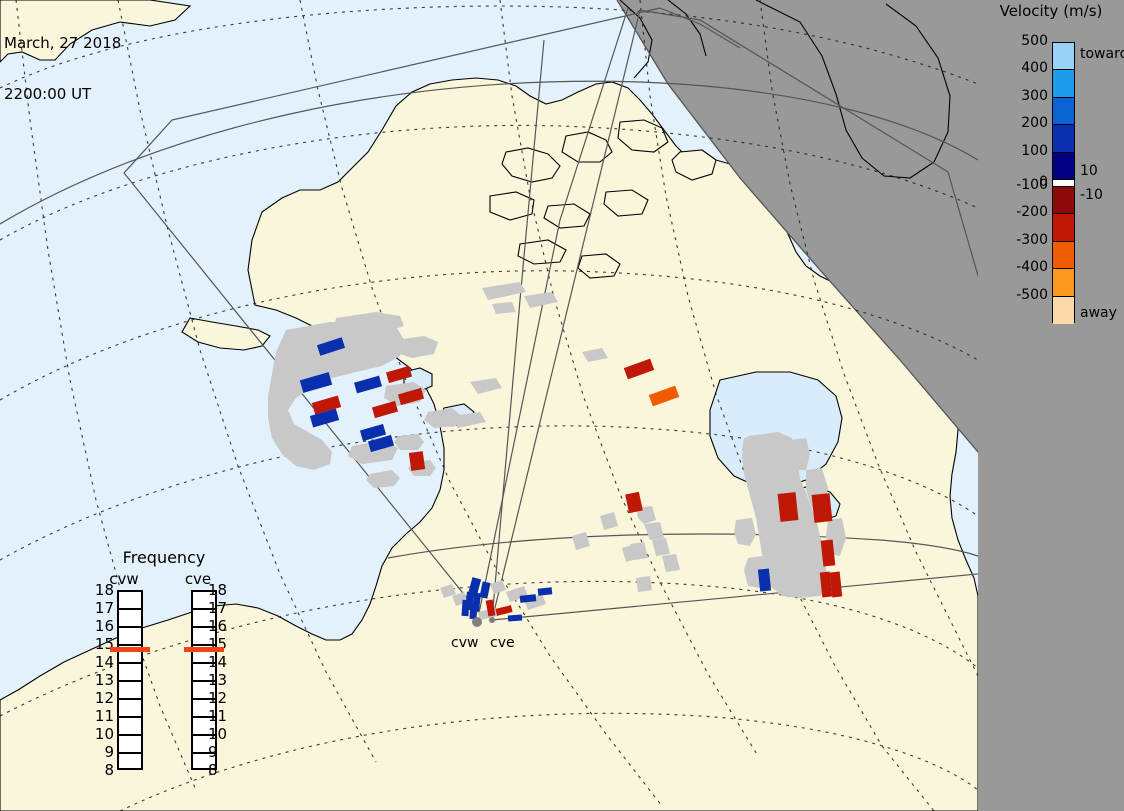 Image resolution: width=1124 pixels, height=811 pixels. What do you see at coordinates (63, 43) in the screenshot?
I see `timestamp-date: March, 27 2018` at bounding box center [63, 43].